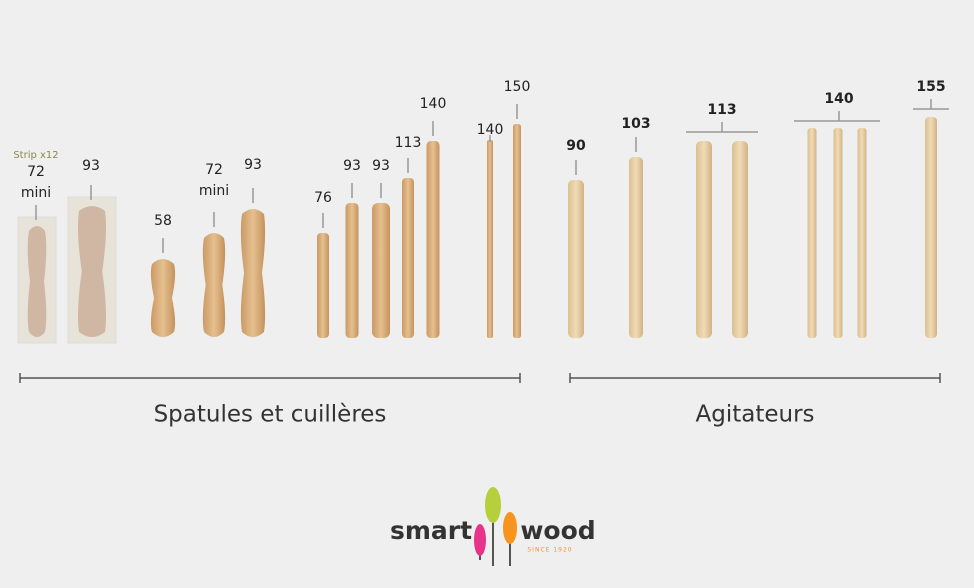 This screenshot has height=588, width=974. Describe the element at coordinates (431, 530) in the screenshot. I see `logo-left: smart` at that location.